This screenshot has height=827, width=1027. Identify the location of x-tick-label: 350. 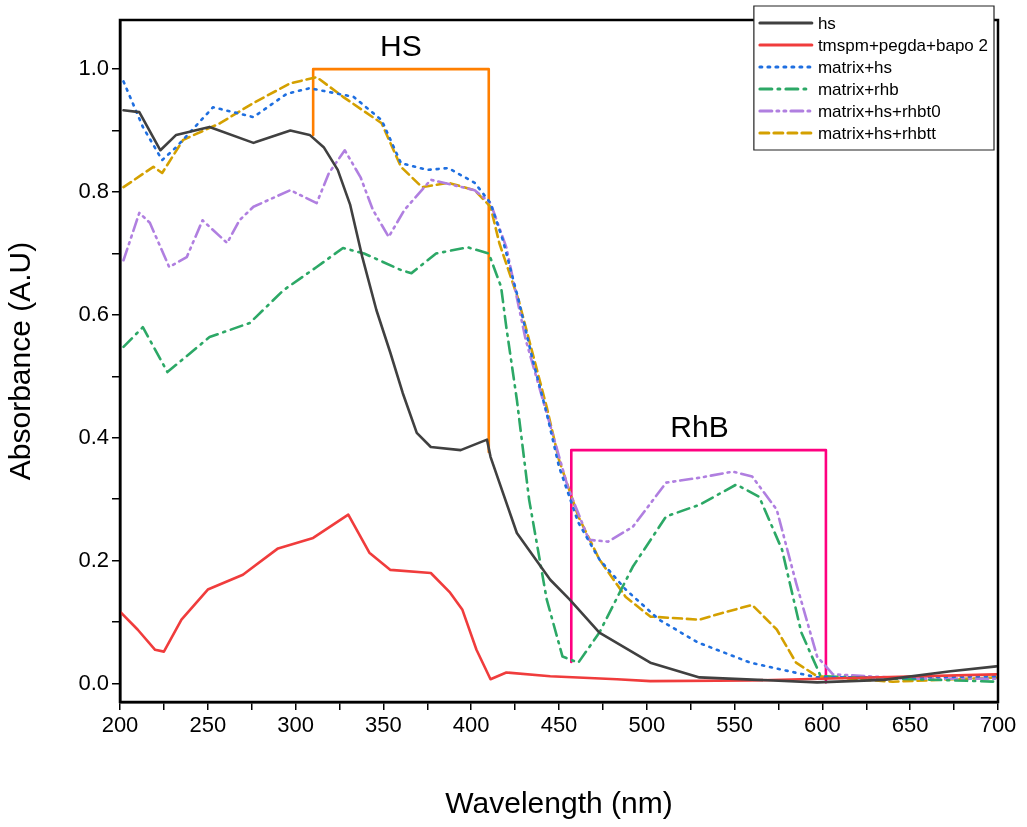
(383, 725).